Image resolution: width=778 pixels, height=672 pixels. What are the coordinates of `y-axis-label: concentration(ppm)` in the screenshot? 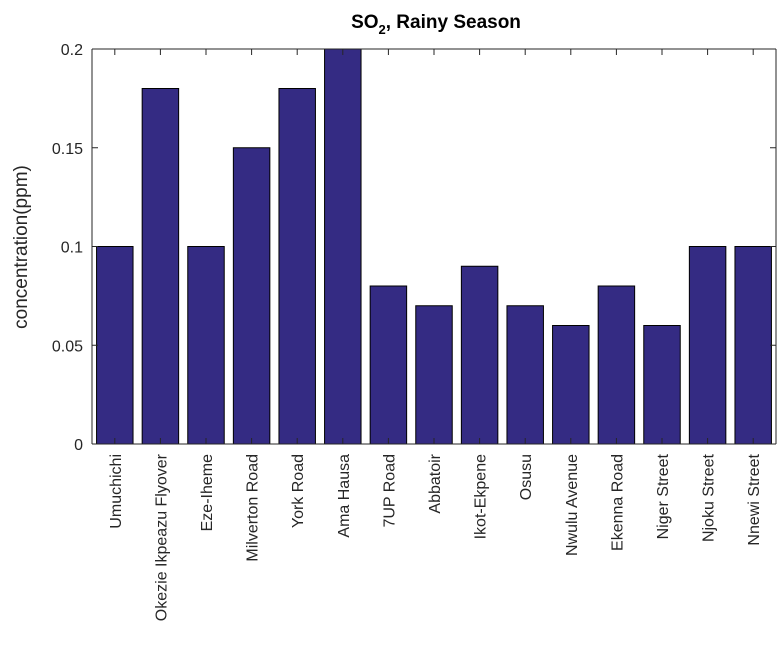 It's located at (21, 247).